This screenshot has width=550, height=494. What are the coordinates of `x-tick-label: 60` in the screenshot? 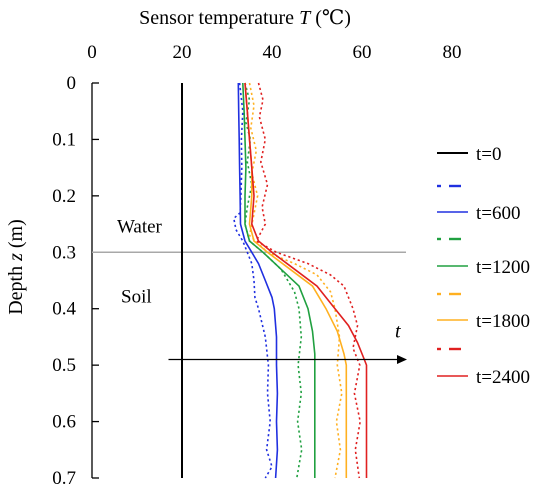 It's located at (362, 52).